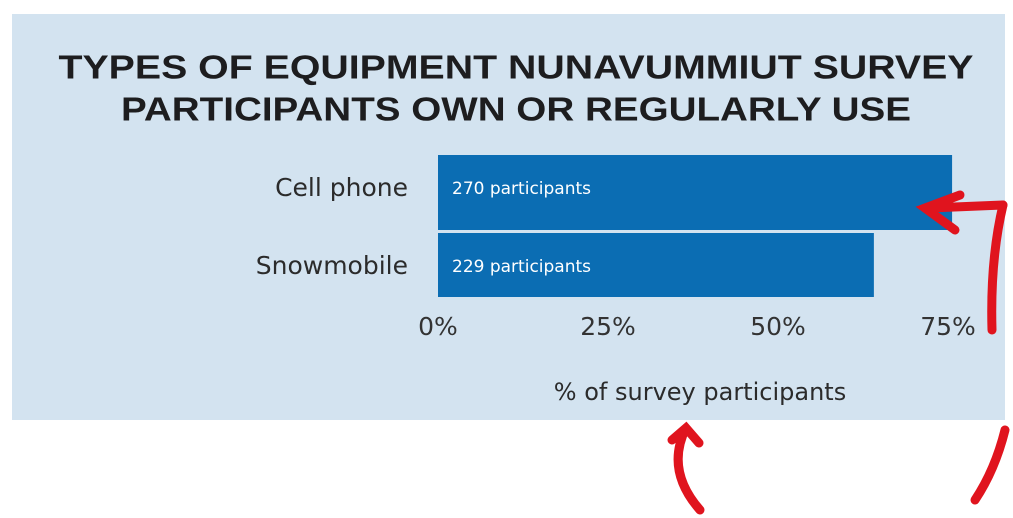  Describe the element at coordinates (516, 67) in the screenshot. I see `chart-title: TYPES OF EQUIPMENT NUNAVUMMIUT SURVEY` at that location.